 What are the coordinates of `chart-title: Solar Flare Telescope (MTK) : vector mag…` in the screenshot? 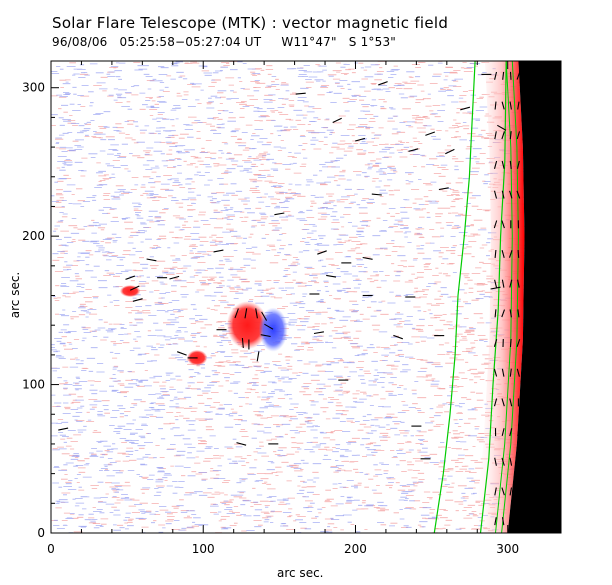 It's located at (250, 23).